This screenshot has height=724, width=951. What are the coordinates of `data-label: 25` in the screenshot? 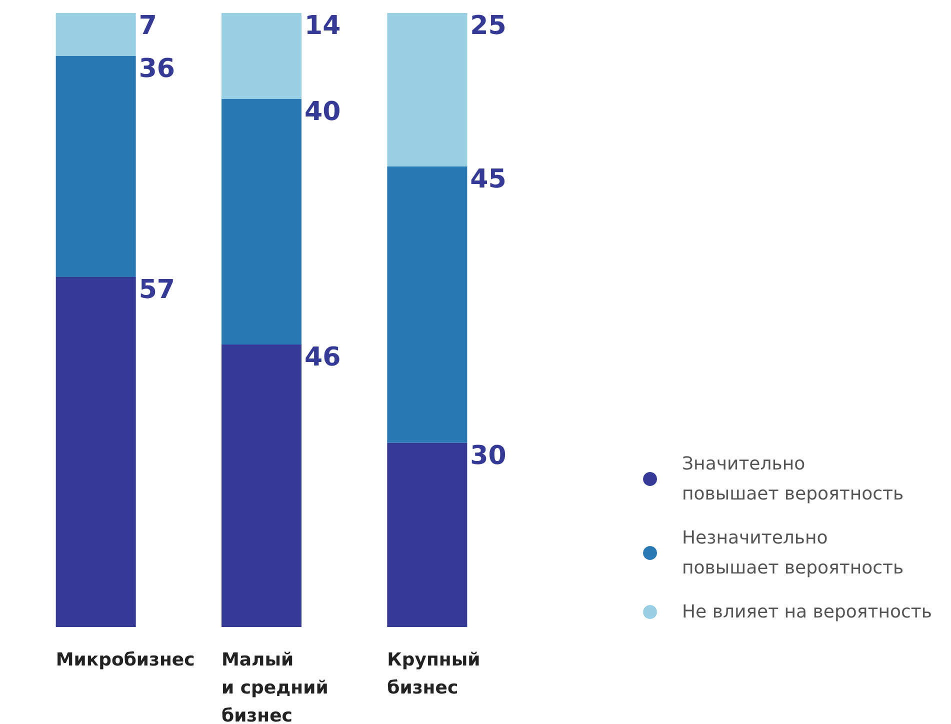 It's located at (488, 26).